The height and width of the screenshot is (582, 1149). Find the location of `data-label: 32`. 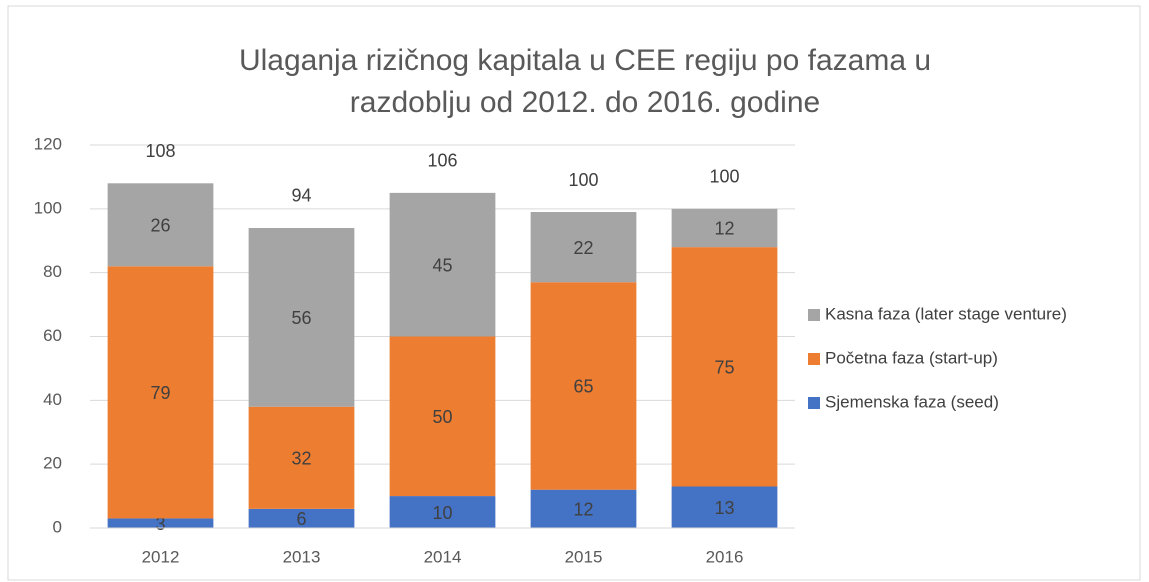

data-label: 32 is located at coordinates (301, 459).